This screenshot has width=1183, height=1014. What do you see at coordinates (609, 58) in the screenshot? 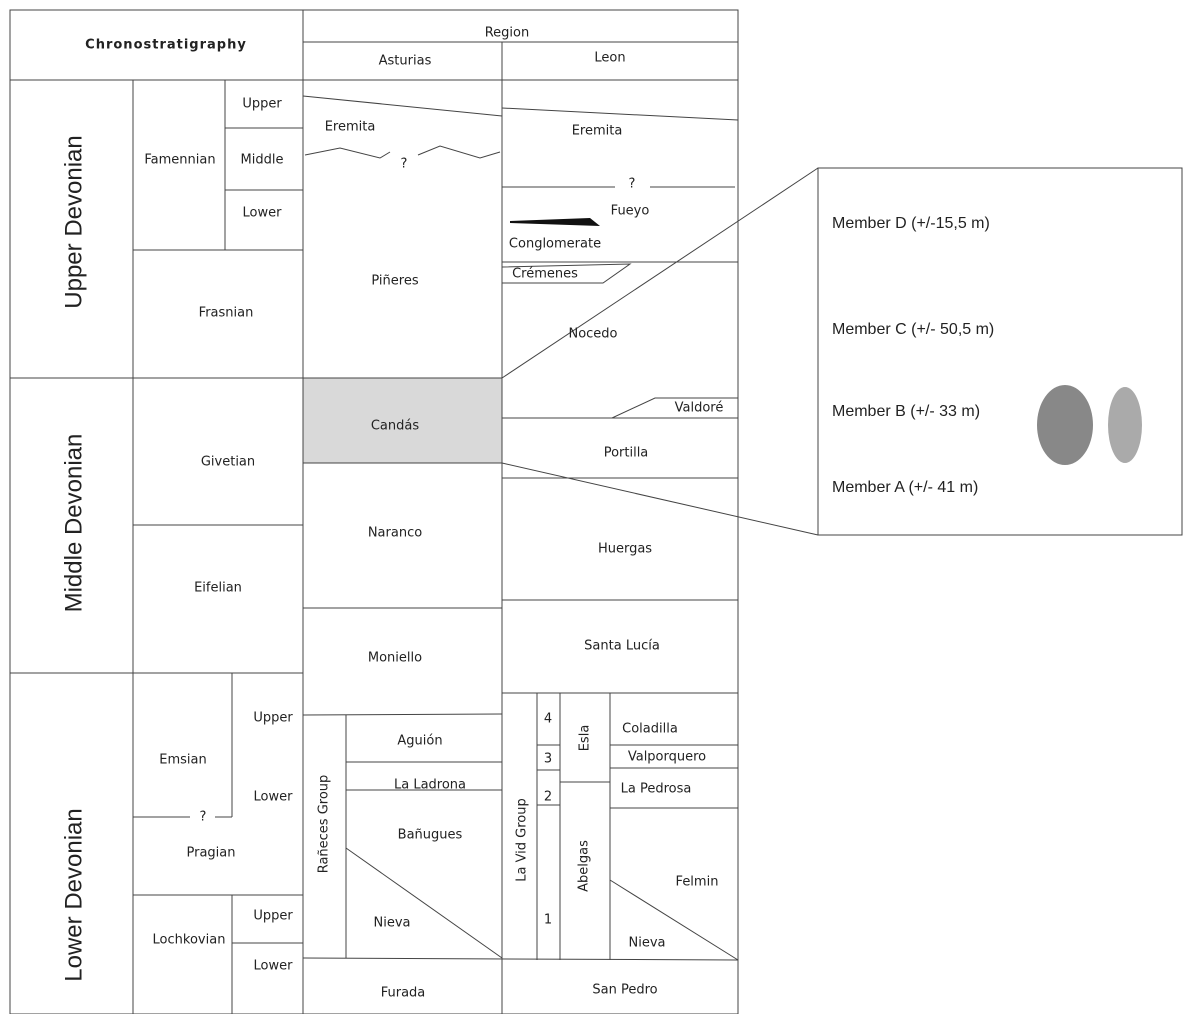
I see `header: Leon` at bounding box center [609, 58].